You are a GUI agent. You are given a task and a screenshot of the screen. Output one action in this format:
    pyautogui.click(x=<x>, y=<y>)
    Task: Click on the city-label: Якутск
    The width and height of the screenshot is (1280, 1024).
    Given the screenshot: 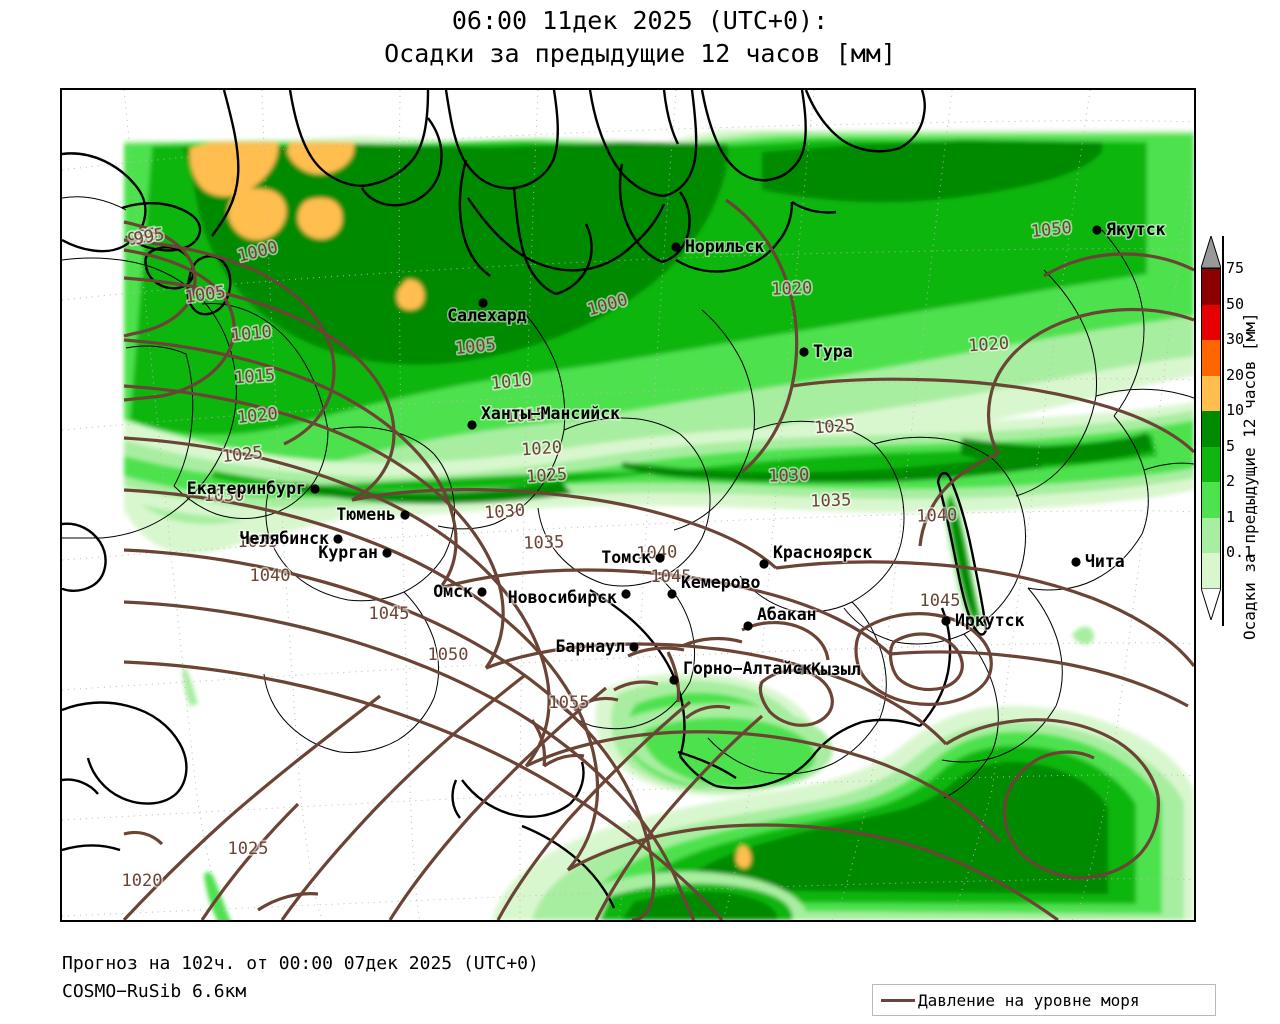 What is the action you would take?
    pyautogui.click(x=1136, y=229)
    